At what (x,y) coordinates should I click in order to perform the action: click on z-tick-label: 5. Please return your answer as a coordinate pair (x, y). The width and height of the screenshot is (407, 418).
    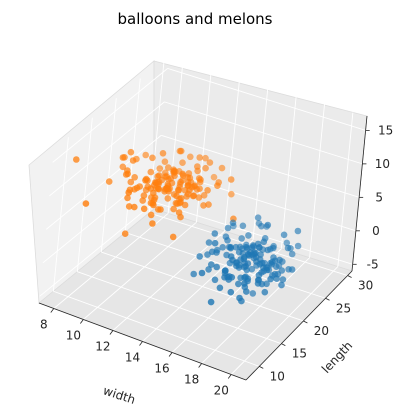
    Looking at the image, I should click on (379, 197).